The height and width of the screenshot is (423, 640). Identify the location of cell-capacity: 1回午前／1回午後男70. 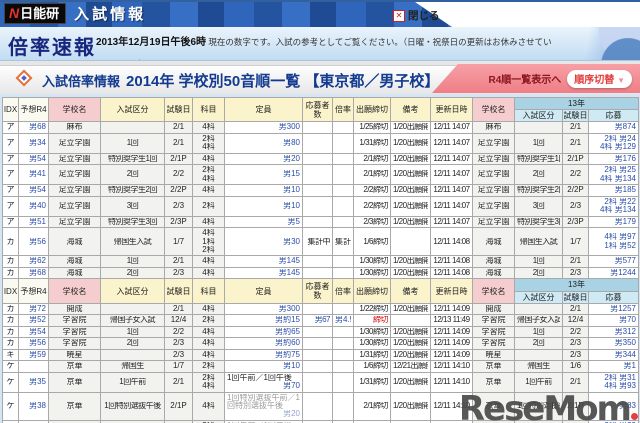
(263, 382).